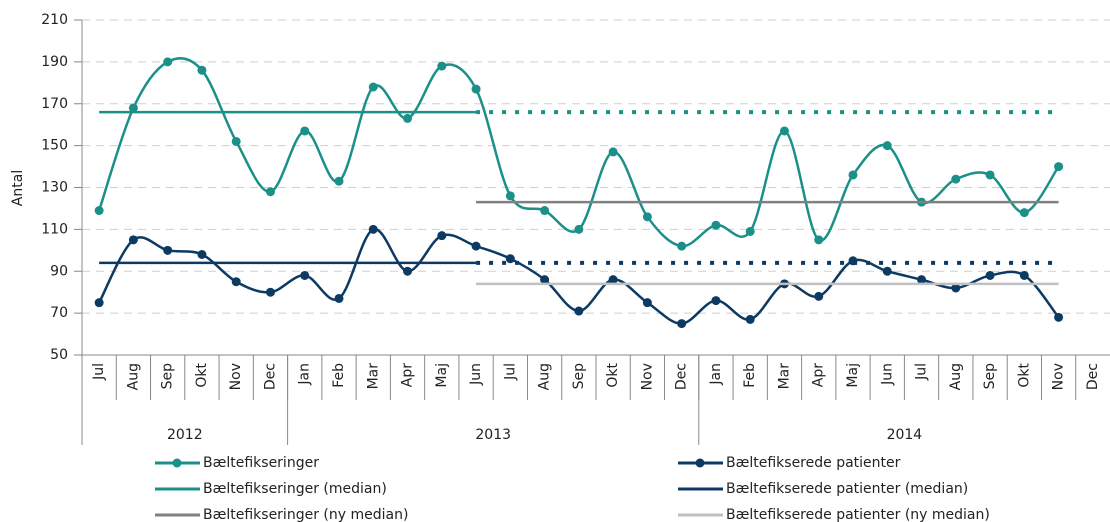 The width and height of the screenshot is (1110, 522). What do you see at coordinates (261, 463) in the screenshot?
I see `legend-label: Bæltefikseringer` at bounding box center [261, 463].